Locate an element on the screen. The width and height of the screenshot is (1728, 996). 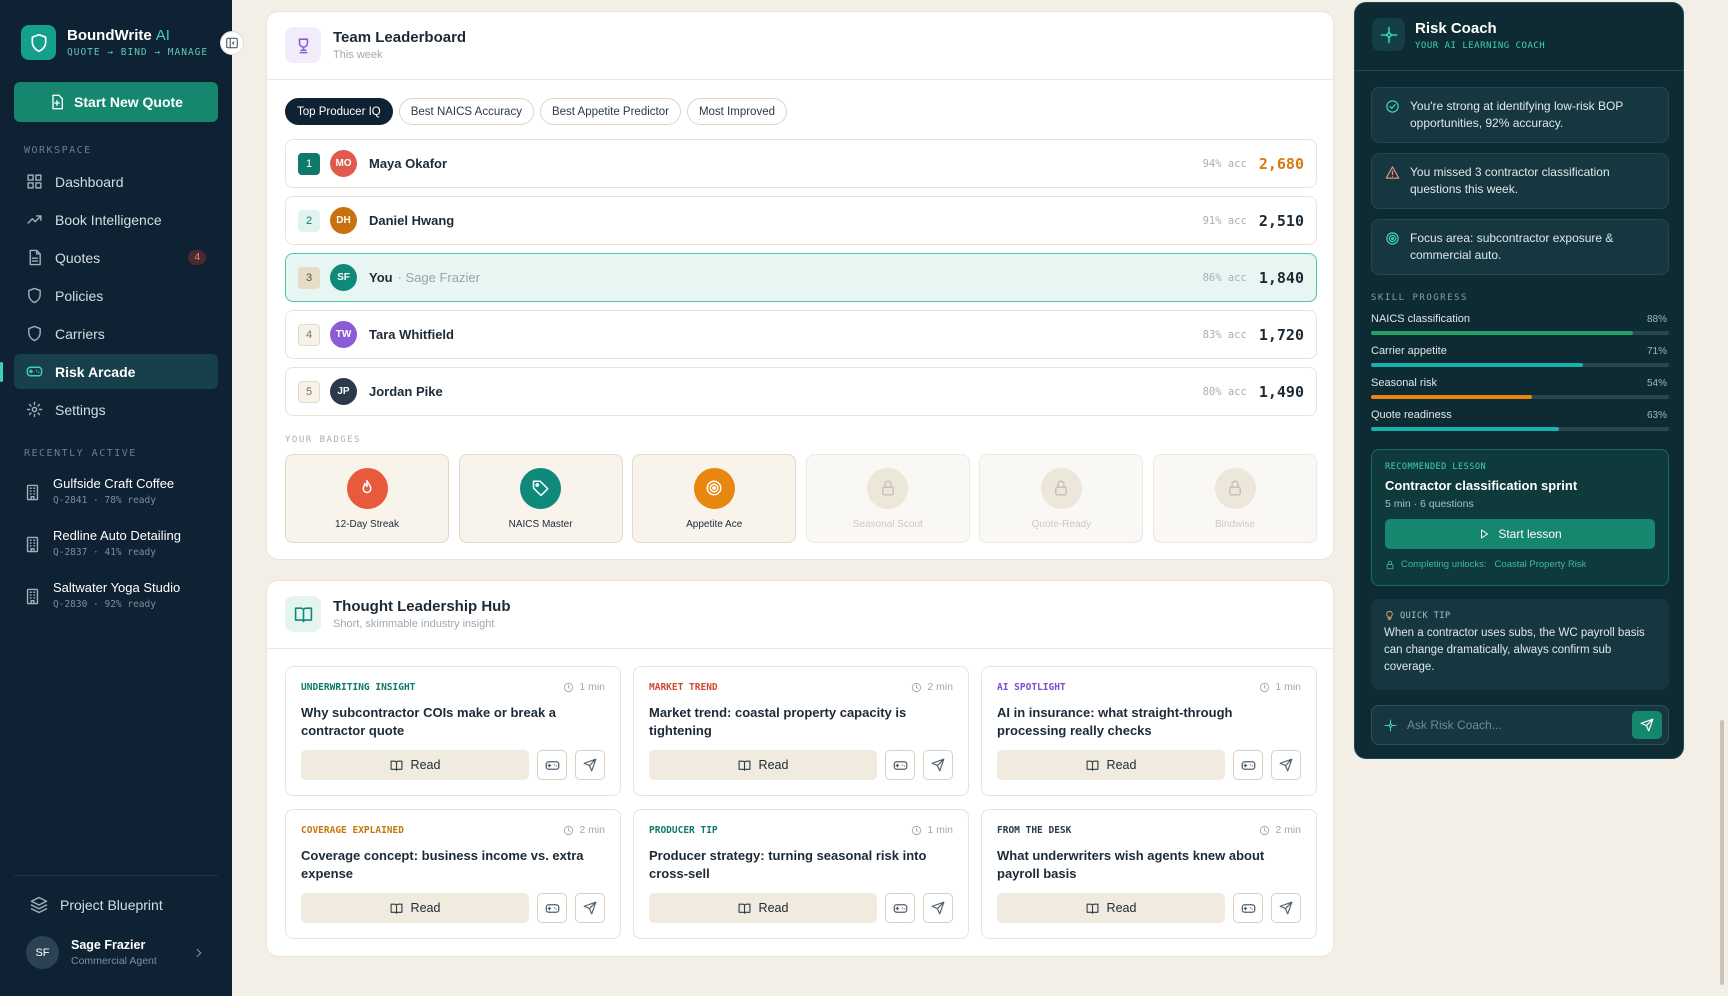
tab: Best Appetite Predictor is located at coordinates (610, 111).